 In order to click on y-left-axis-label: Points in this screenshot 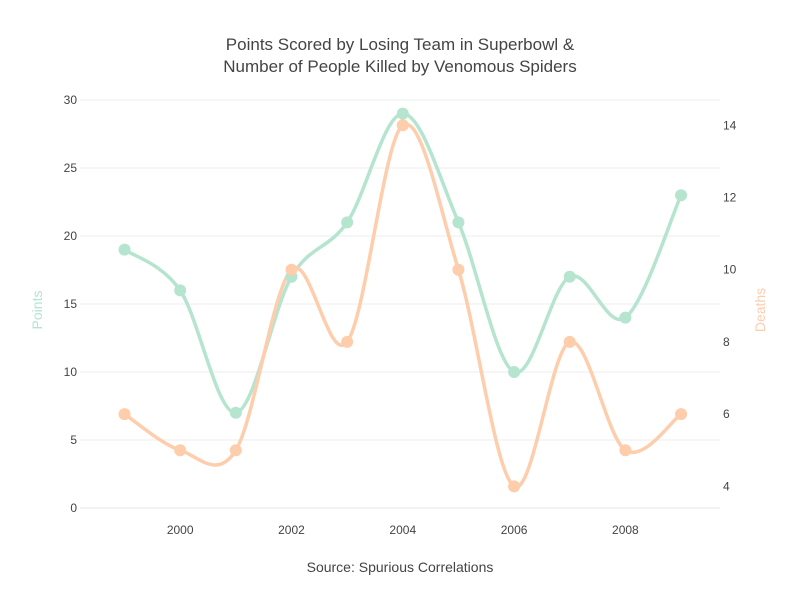, I will do `click(37, 310)`.